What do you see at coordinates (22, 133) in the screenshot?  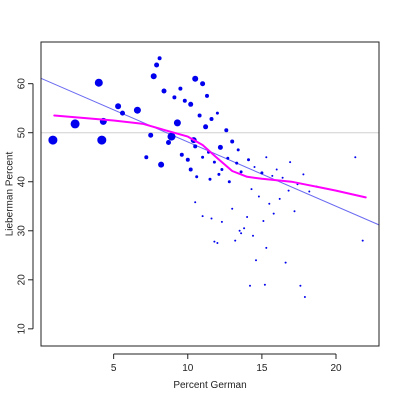 I see `y-tick-label: 50` at bounding box center [22, 133].